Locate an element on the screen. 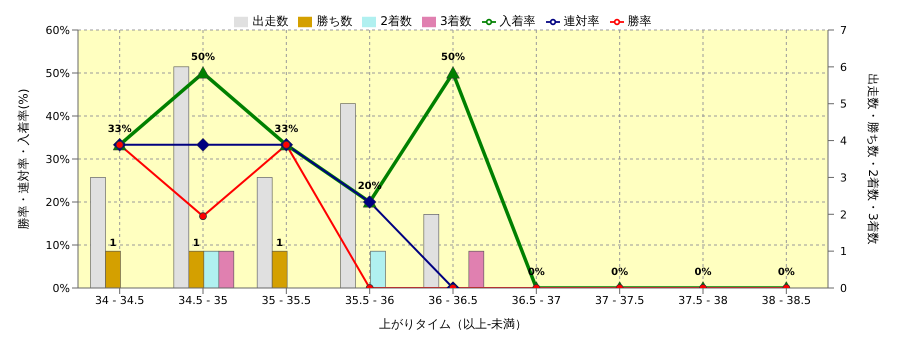 This screenshot has height=358, width=898. x-axis-title: 上がりタイム（以上-未満） is located at coordinates (453, 324).